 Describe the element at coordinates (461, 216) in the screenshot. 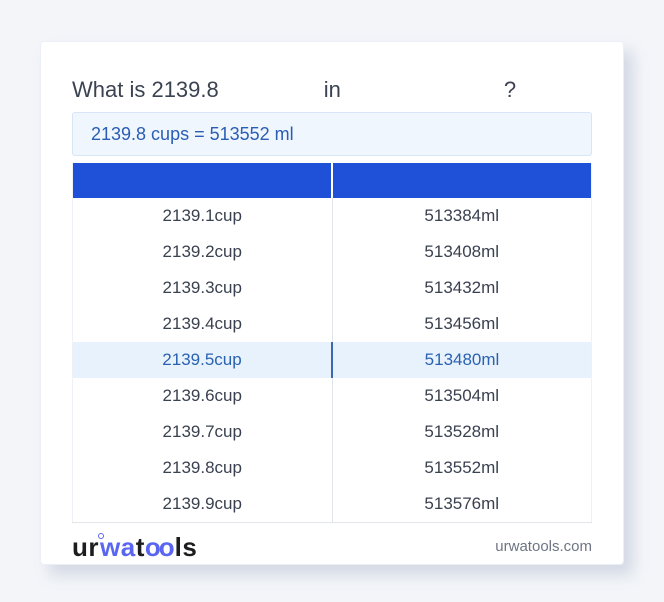

I see `ml-value-cell: 513384ml` at that location.